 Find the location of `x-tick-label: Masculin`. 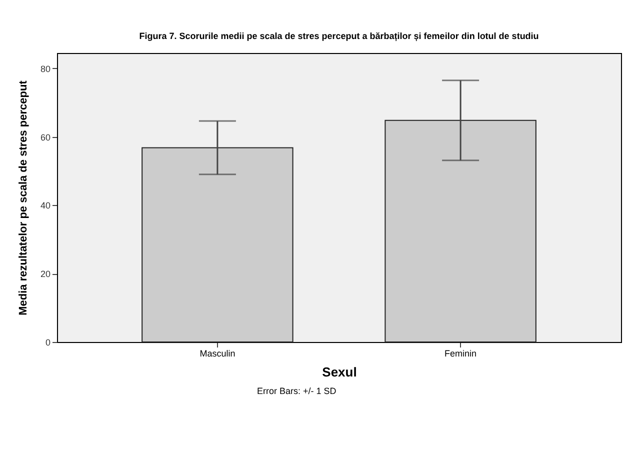

x-tick-label: Masculin is located at coordinates (218, 353).